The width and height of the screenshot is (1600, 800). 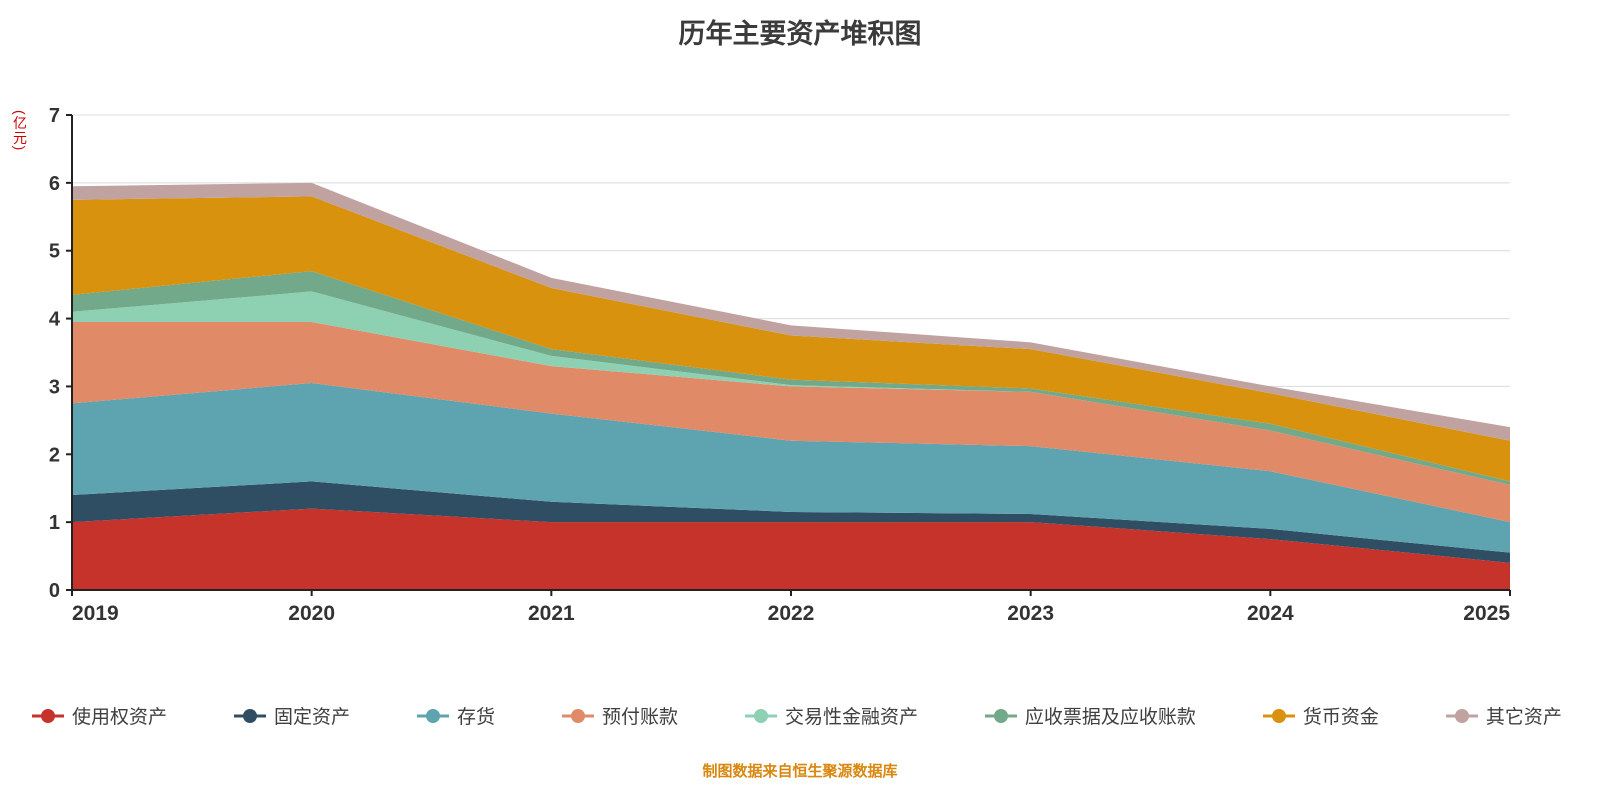 What do you see at coordinates (1486, 613) in the screenshot?
I see `x-tick-label: 2025` at bounding box center [1486, 613].